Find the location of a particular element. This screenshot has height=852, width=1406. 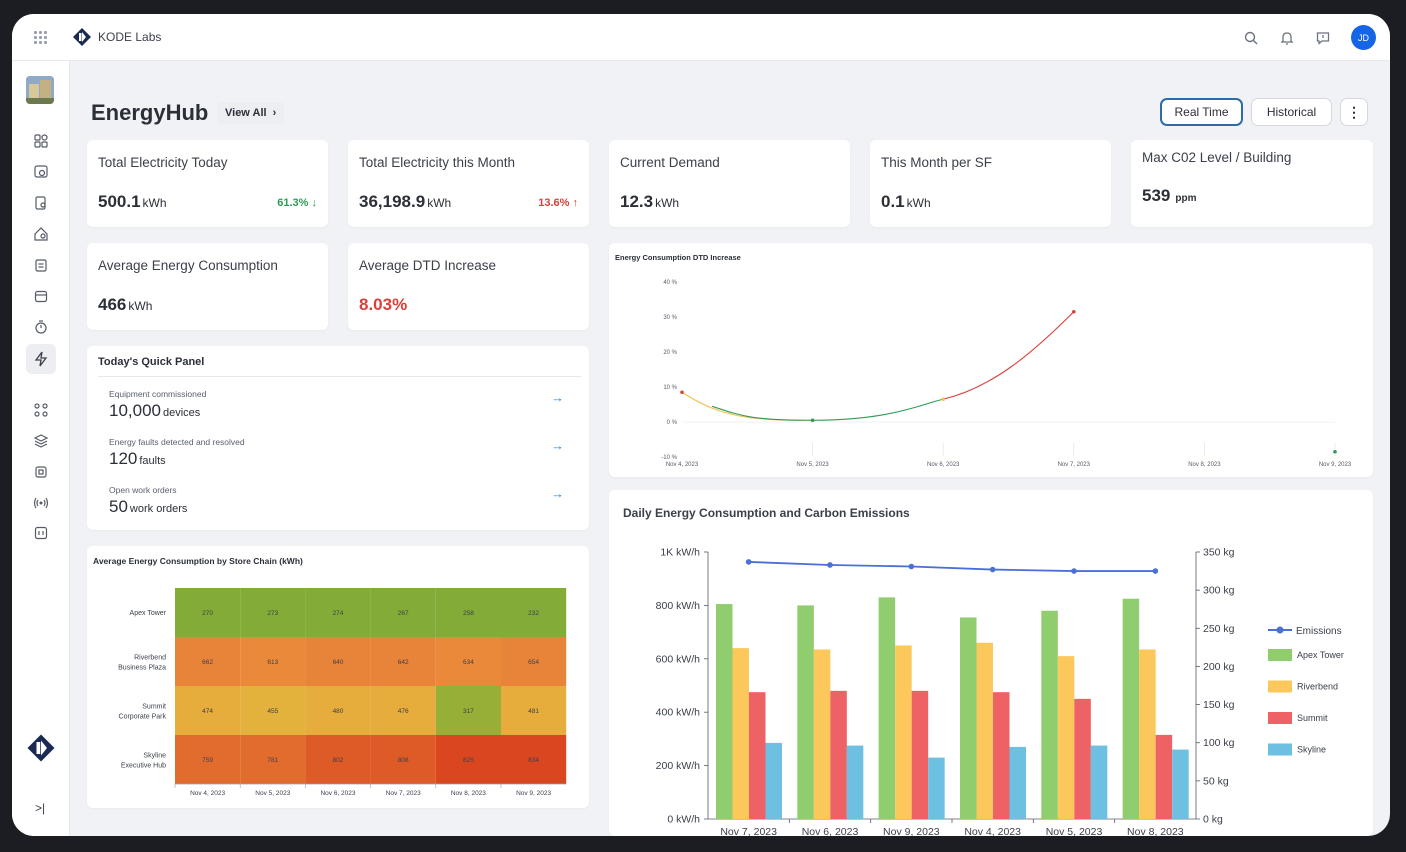

bell-icon is located at coordinates (1287, 38).